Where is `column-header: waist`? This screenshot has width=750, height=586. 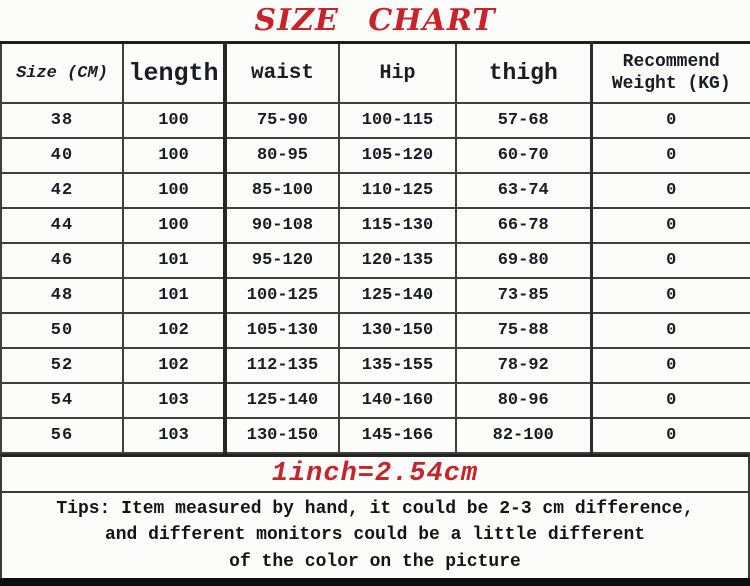 column-header: waist is located at coordinates (281, 72).